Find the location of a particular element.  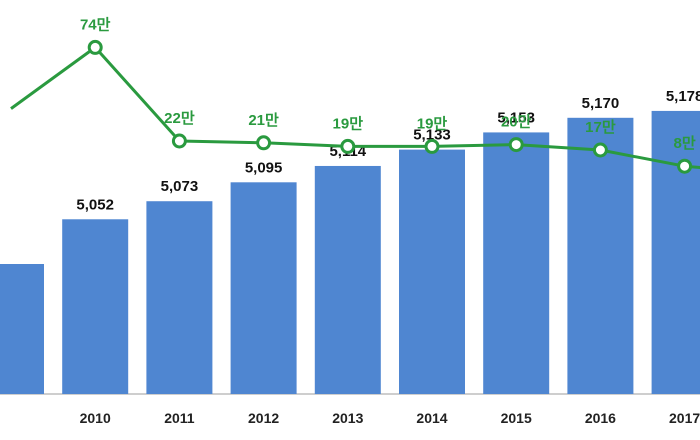

bar-2014 is located at coordinates (432, 271).